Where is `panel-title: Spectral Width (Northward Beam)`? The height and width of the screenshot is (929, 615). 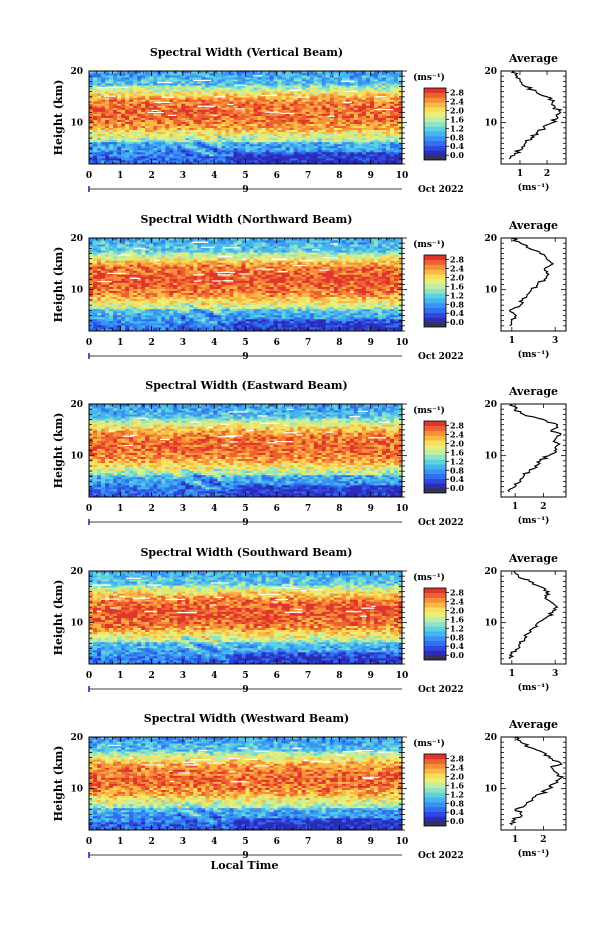
panel-title: Spectral Width (Northward Beam) is located at coordinates (247, 219).